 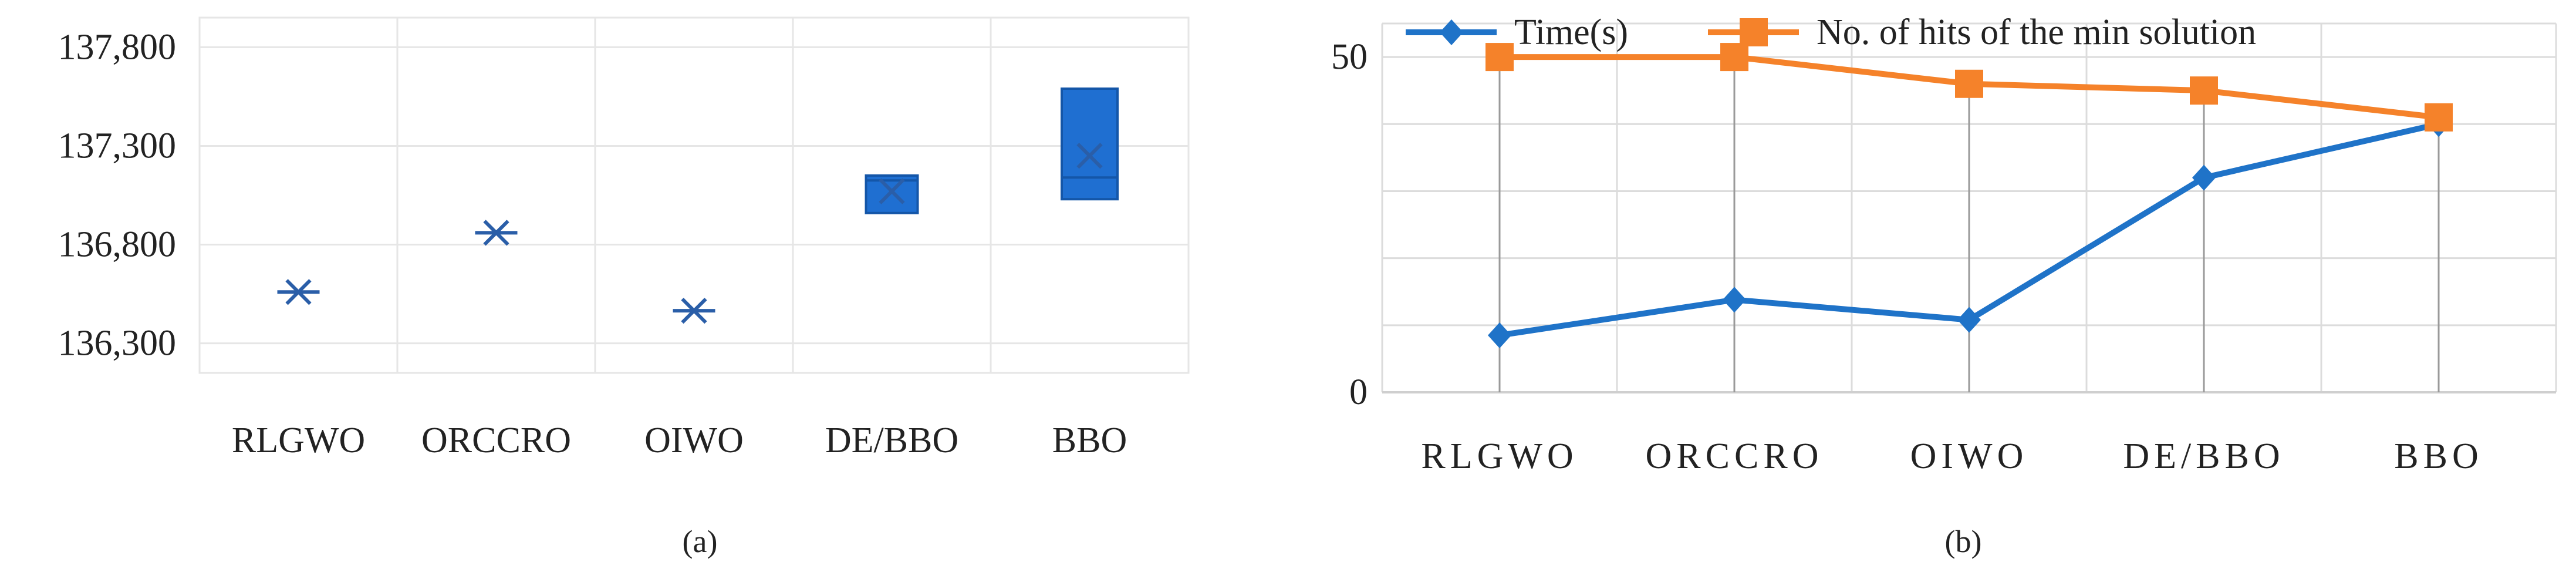 What do you see at coordinates (1358, 392) in the screenshot?
I see `y-tick-label-b: 0` at bounding box center [1358, 392].